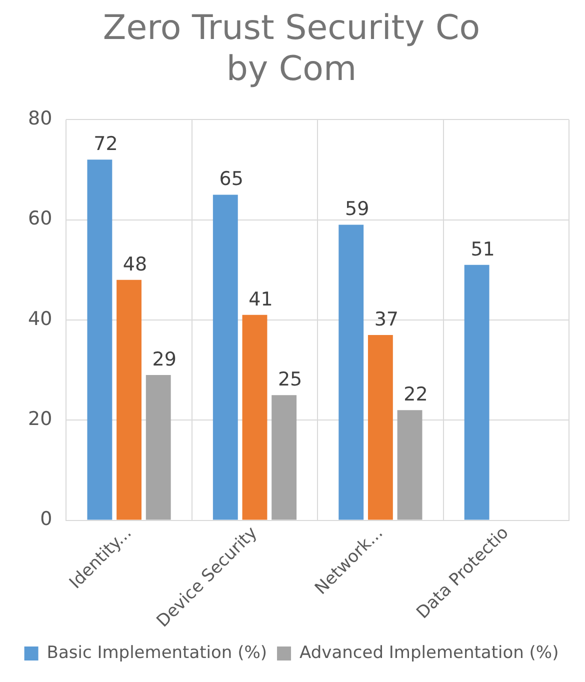 This screenshot has height=682, width=585. I want to click on y-tick-label: 60, so click(40, 219).